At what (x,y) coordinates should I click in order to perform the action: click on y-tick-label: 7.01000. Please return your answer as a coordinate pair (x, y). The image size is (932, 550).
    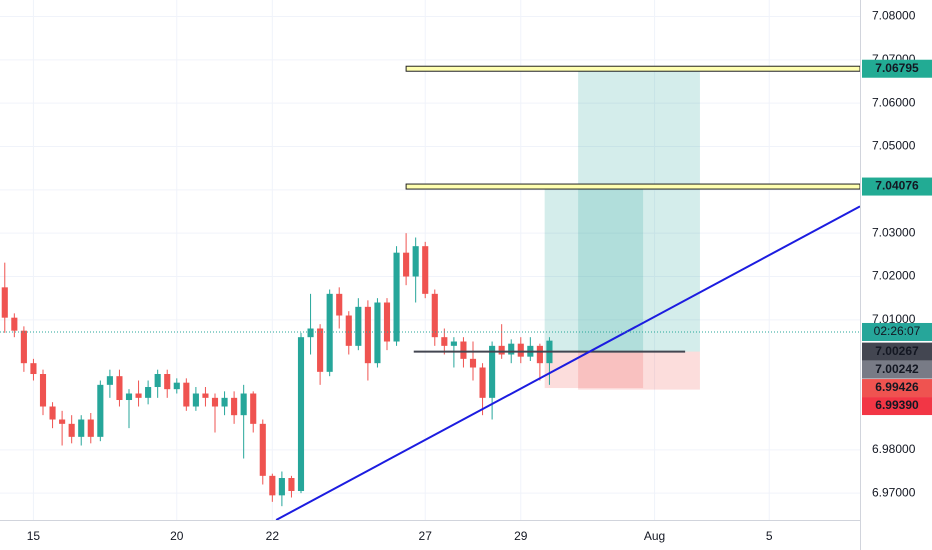
    Looking at the image, I should click on (894, 319).